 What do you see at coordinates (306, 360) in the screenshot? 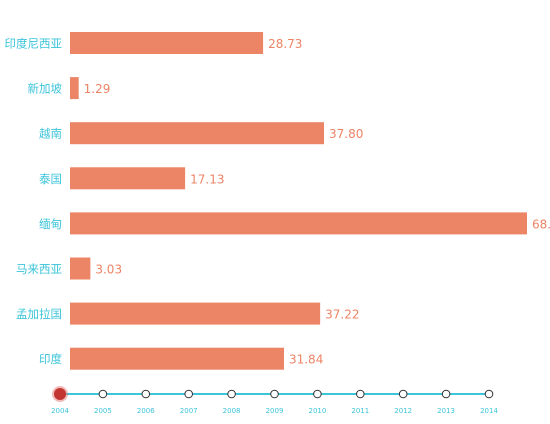
I see `value-label: 31.84` at bounding box center [306, 360].